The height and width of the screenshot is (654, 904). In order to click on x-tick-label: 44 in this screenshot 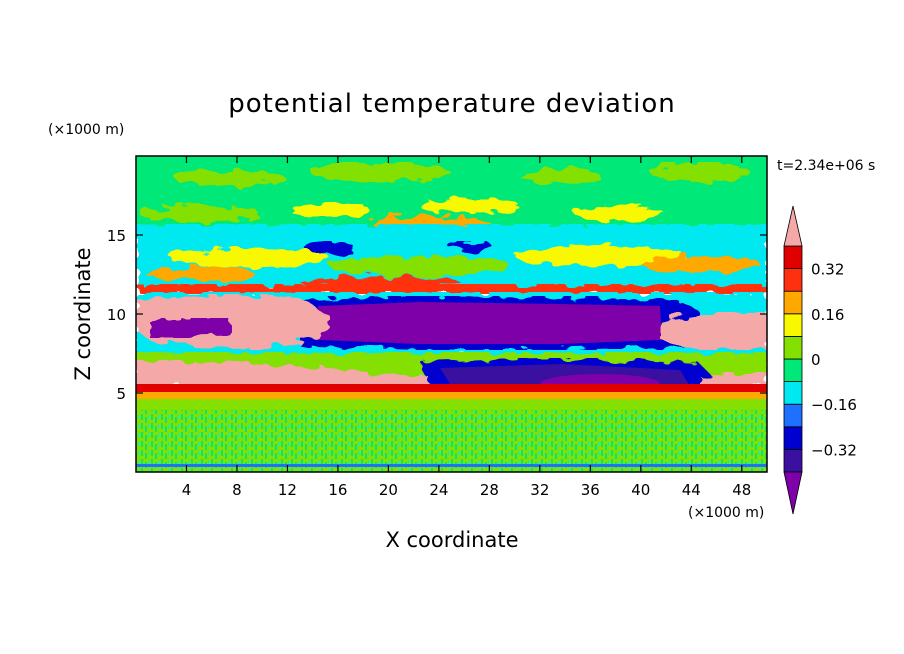, I will do `click(691, 490)`.